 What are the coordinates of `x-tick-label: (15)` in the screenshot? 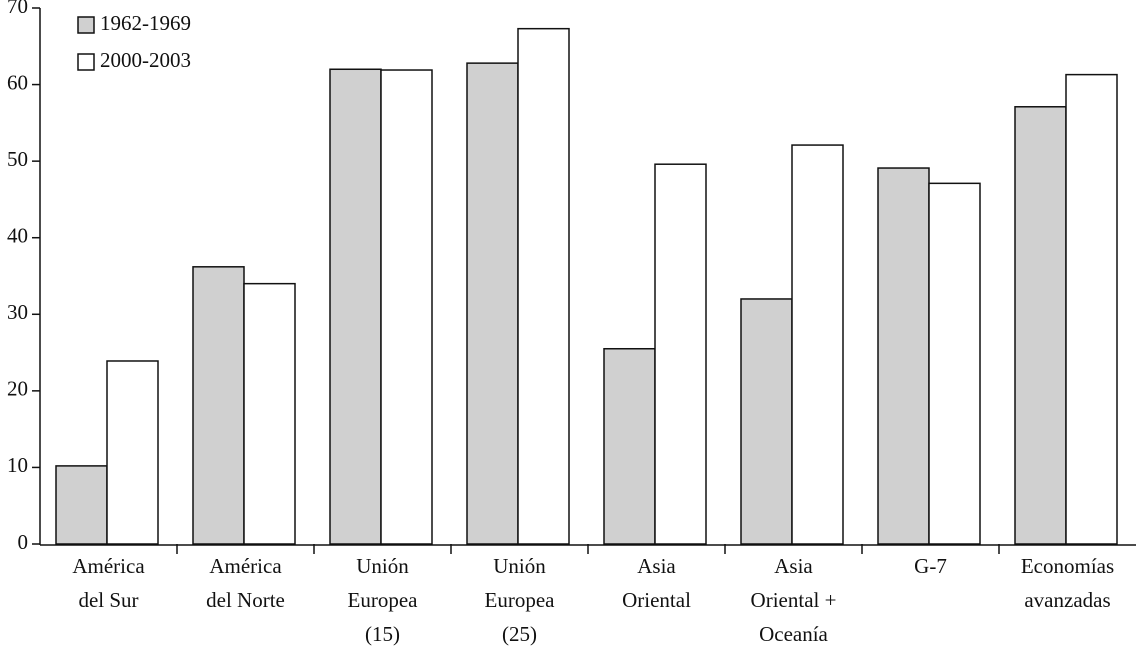 It's located at (382, 634).